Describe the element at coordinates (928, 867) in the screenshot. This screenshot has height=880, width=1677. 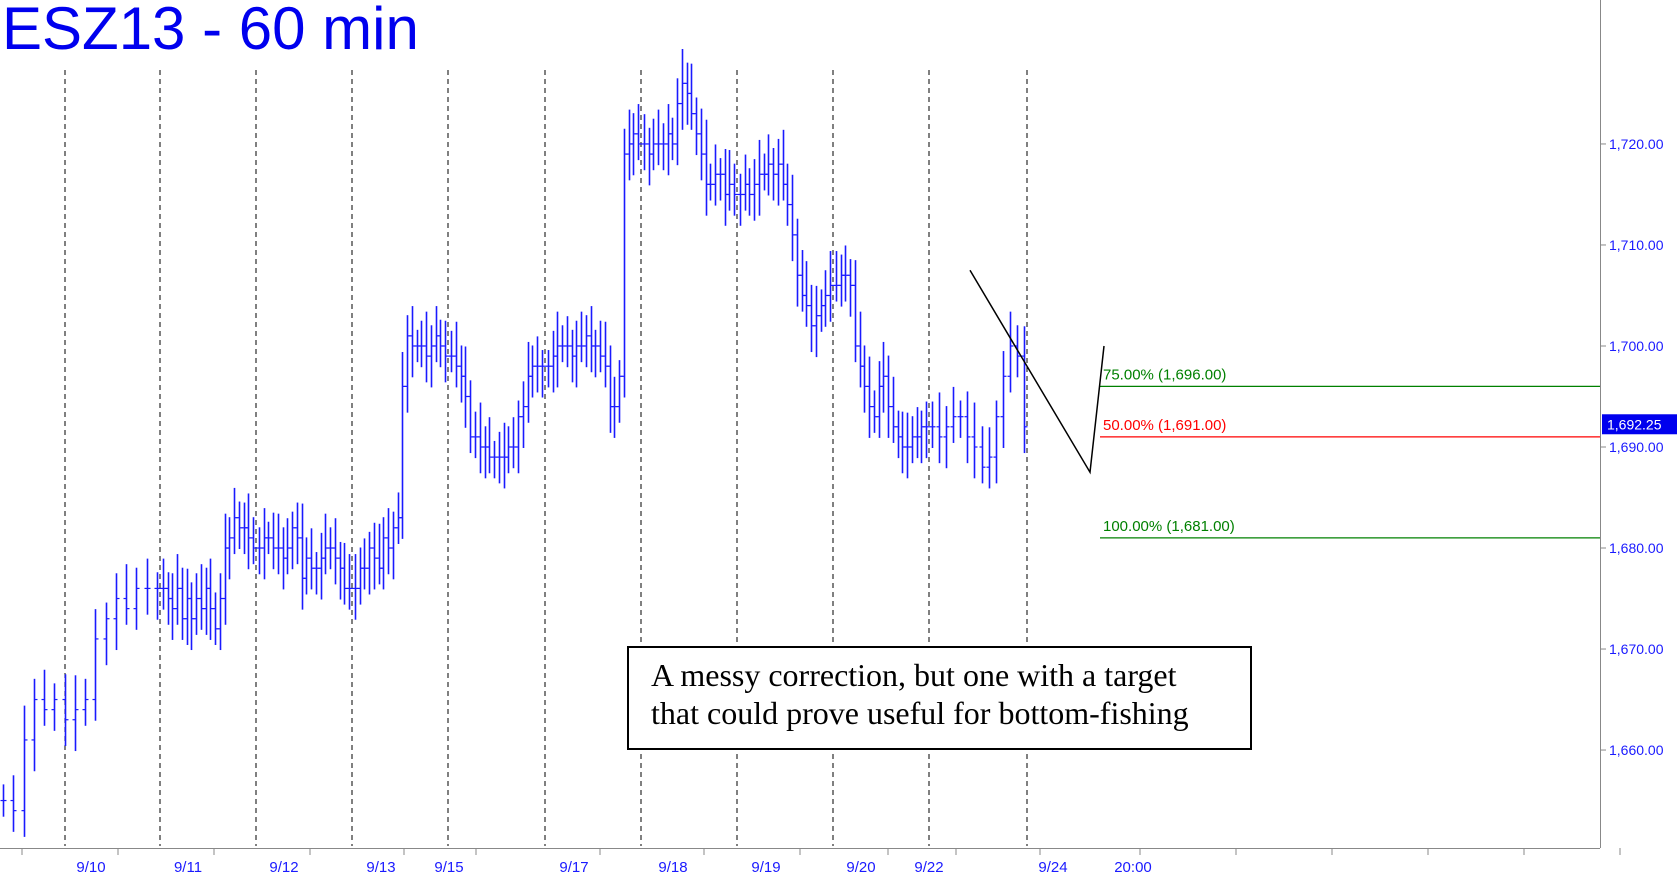
I see `time-label-9: 9/22` at that location.